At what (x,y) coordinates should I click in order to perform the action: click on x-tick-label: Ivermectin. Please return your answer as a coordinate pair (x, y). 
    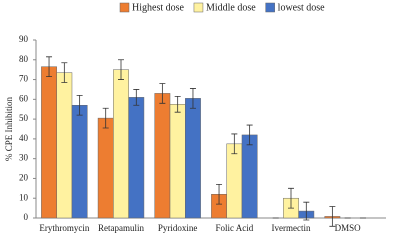
    Looking at the image, I should click on (291, 228).